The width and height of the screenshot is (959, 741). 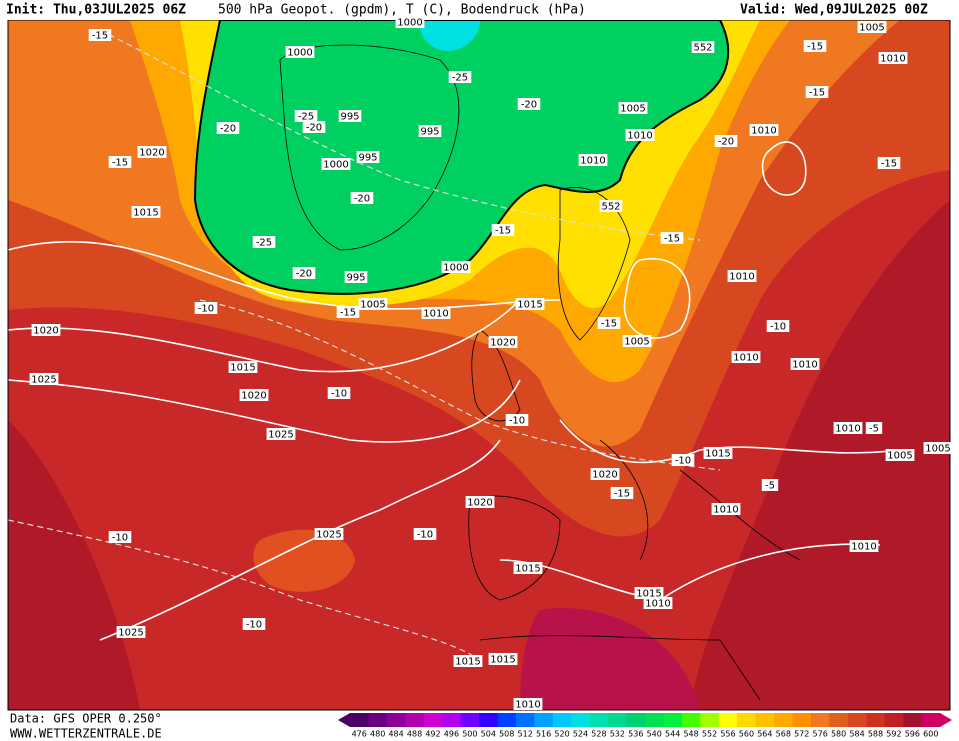 I want to click on legend-label: 508, so click(x=506, y=734).